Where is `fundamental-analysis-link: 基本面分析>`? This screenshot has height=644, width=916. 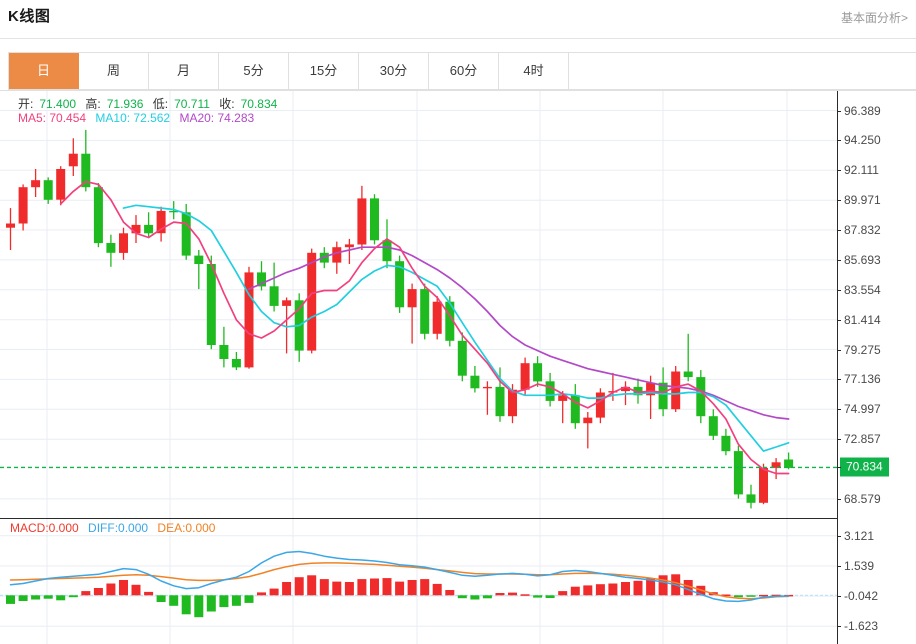 fundamental-analysis-link: 基本面分析> is located at coordinates (874, 18).